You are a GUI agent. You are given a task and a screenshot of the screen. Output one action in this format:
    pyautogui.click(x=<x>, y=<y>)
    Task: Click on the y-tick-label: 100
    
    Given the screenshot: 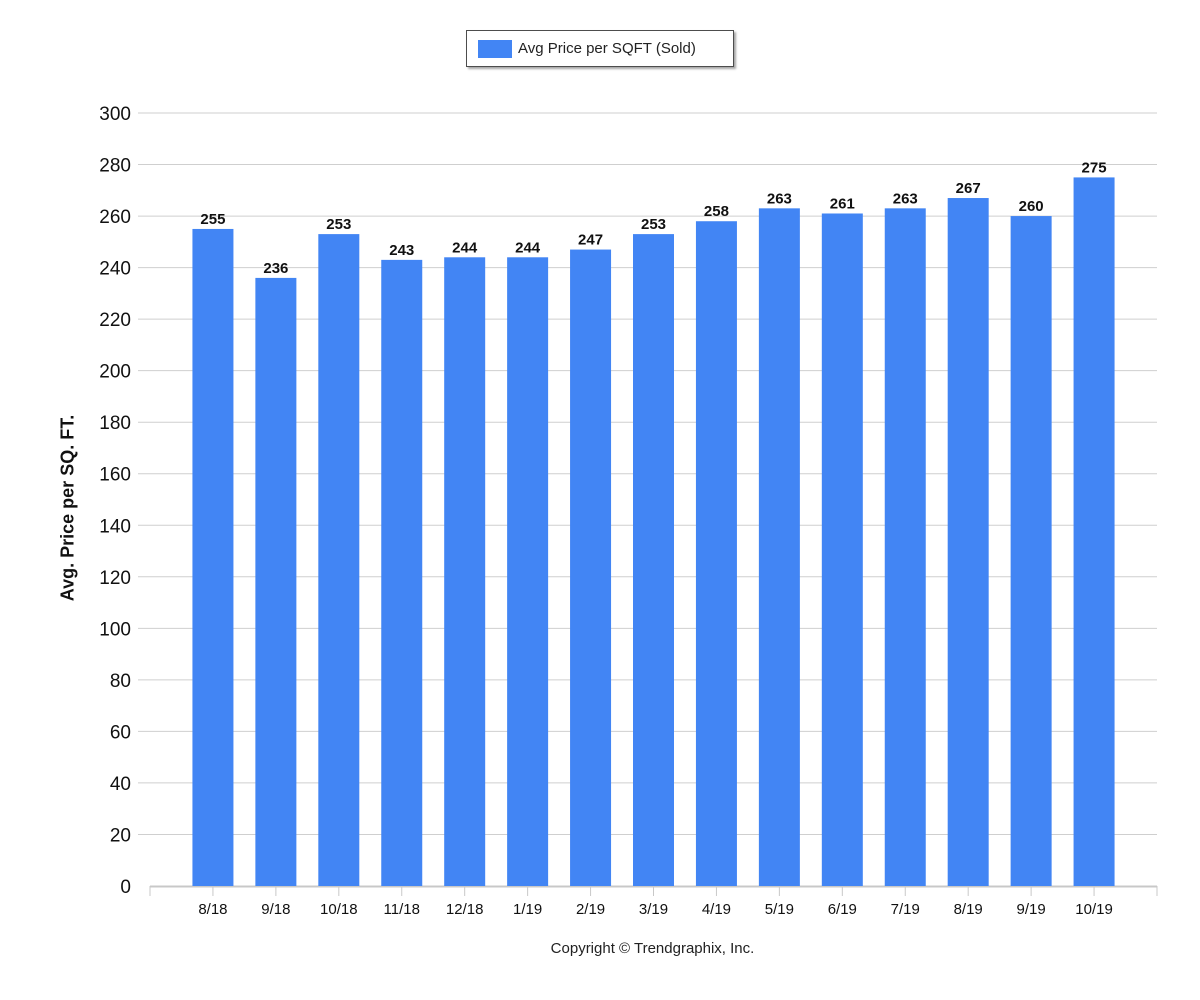 What is the action you would take?
    pyautogui.click(x=115, y=629)
    